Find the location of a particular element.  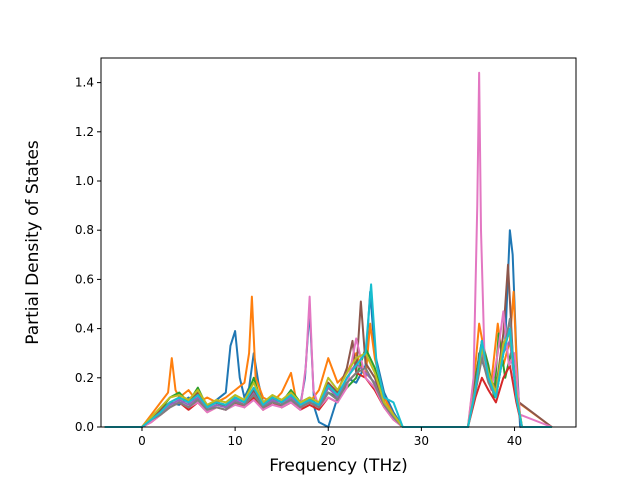

x-tick-label: 20 is located at coordinates (328, 441).